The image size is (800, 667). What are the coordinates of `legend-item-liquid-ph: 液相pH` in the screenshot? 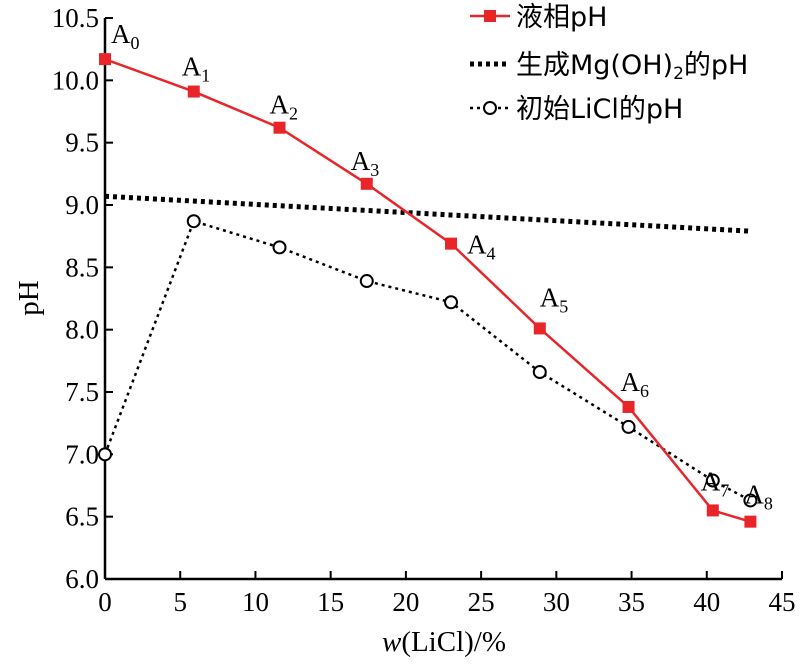 It's located at (538, 17).